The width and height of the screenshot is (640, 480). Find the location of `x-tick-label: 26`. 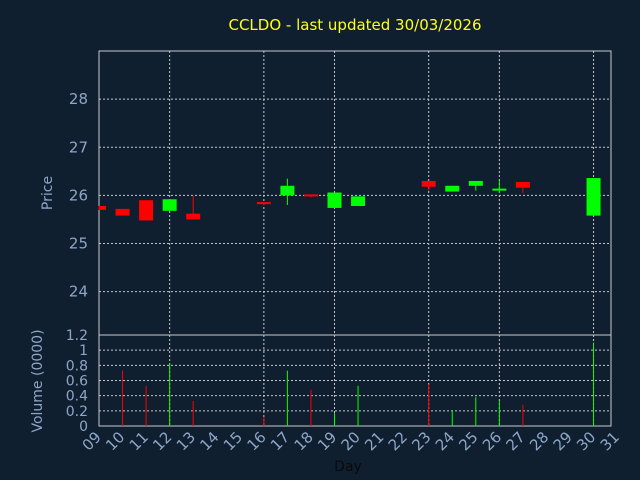

x-tick-label: 26 is located at coordinates (492, 441).